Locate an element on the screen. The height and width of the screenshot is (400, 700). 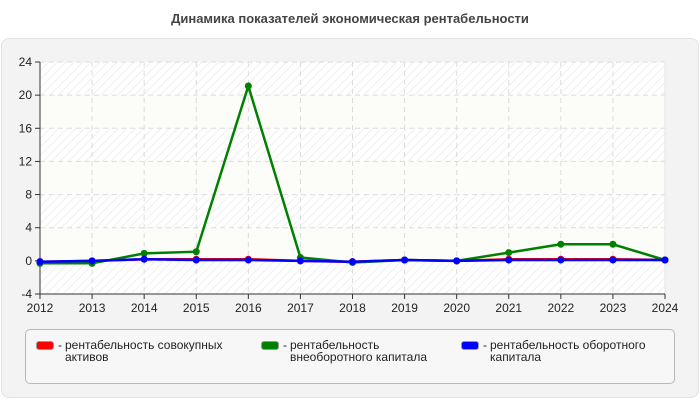
svg-text: 2021 is located at coordinates (508, 308).